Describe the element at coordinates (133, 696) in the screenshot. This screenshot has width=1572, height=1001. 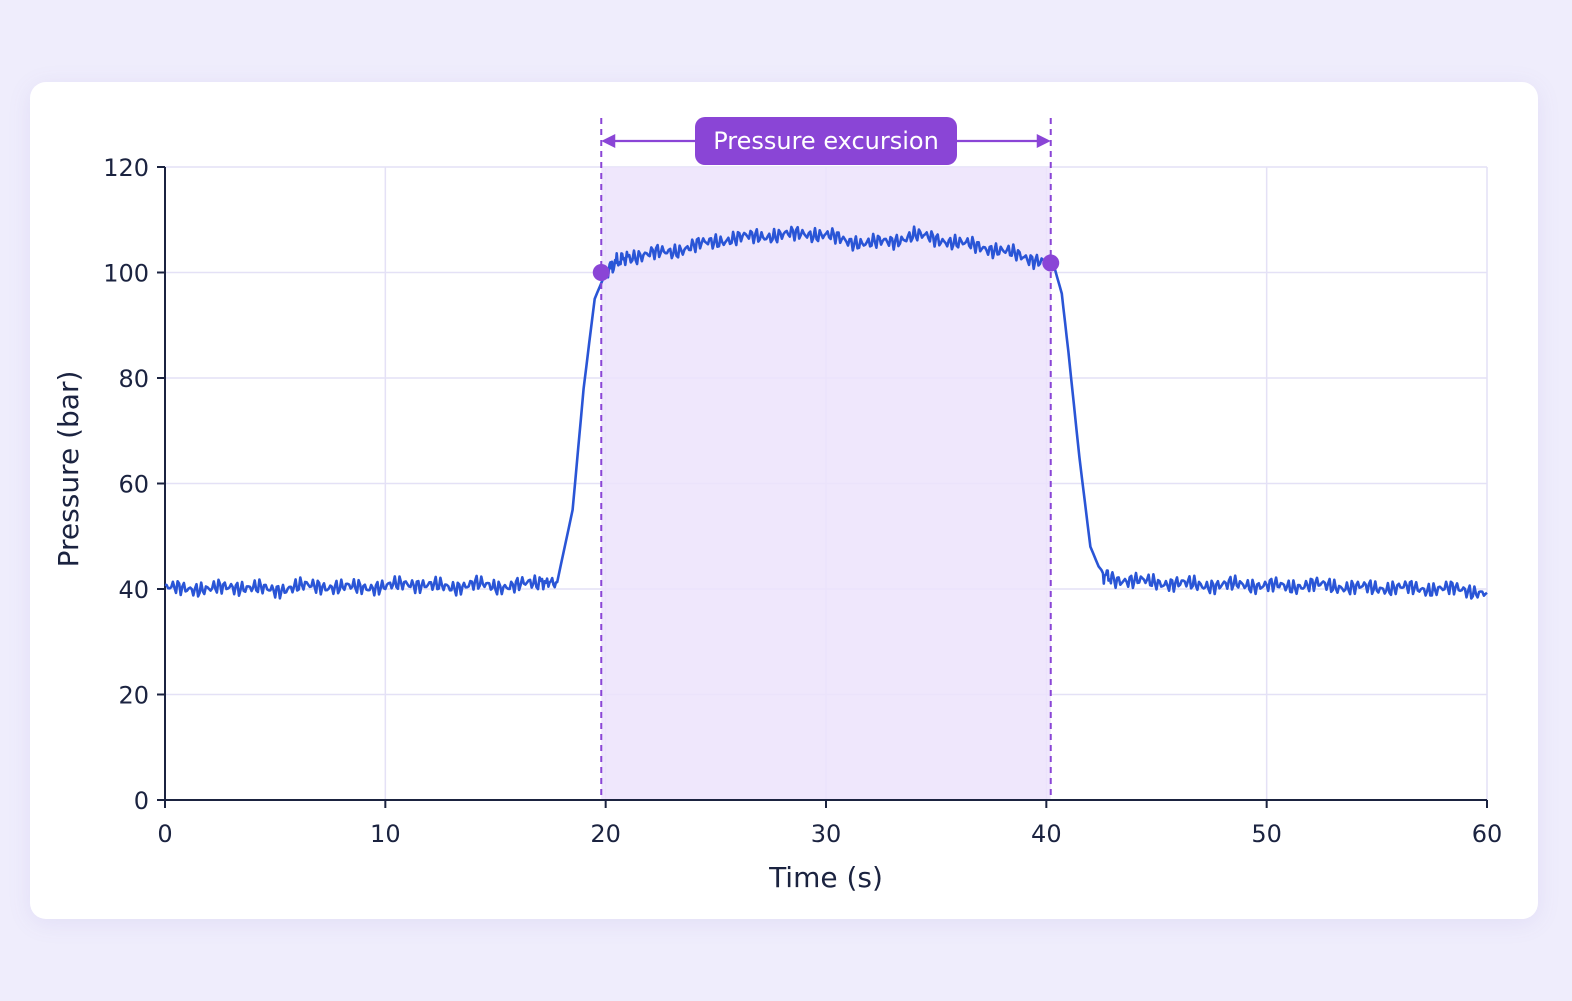
I see `y-tick-label-20: 20` at that location.